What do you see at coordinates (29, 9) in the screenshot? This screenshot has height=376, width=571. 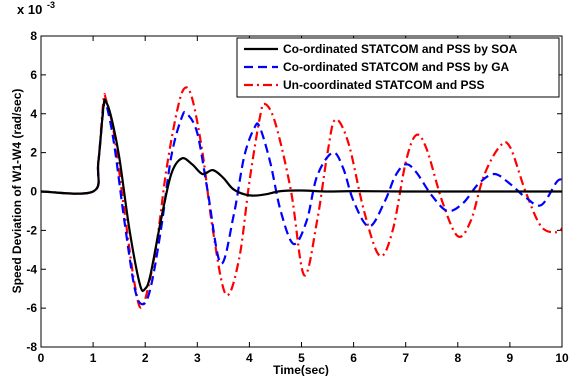 I see `y-multiplier-base: x 10` at bounding box center [29, 9].